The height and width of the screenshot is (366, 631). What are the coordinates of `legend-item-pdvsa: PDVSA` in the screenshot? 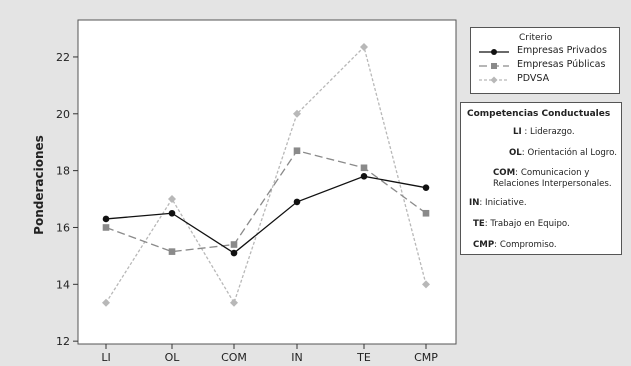 It's located at (548, 80).